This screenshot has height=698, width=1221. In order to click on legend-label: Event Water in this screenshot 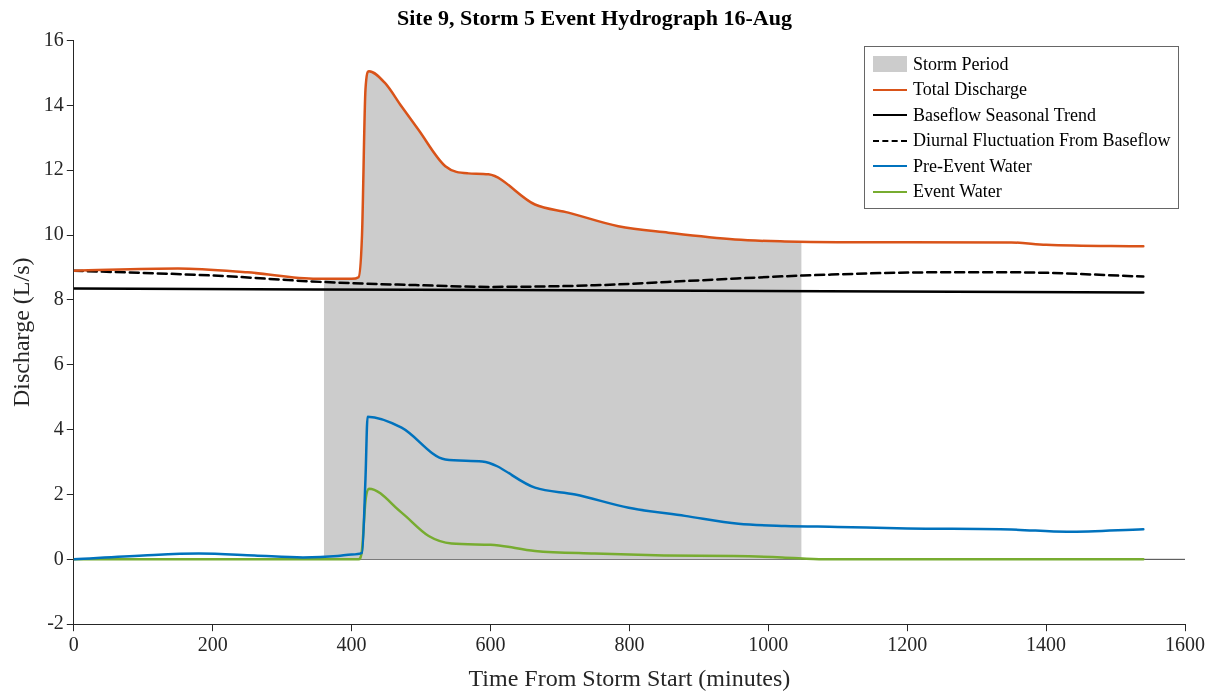, I will do `click(957, 192)`.